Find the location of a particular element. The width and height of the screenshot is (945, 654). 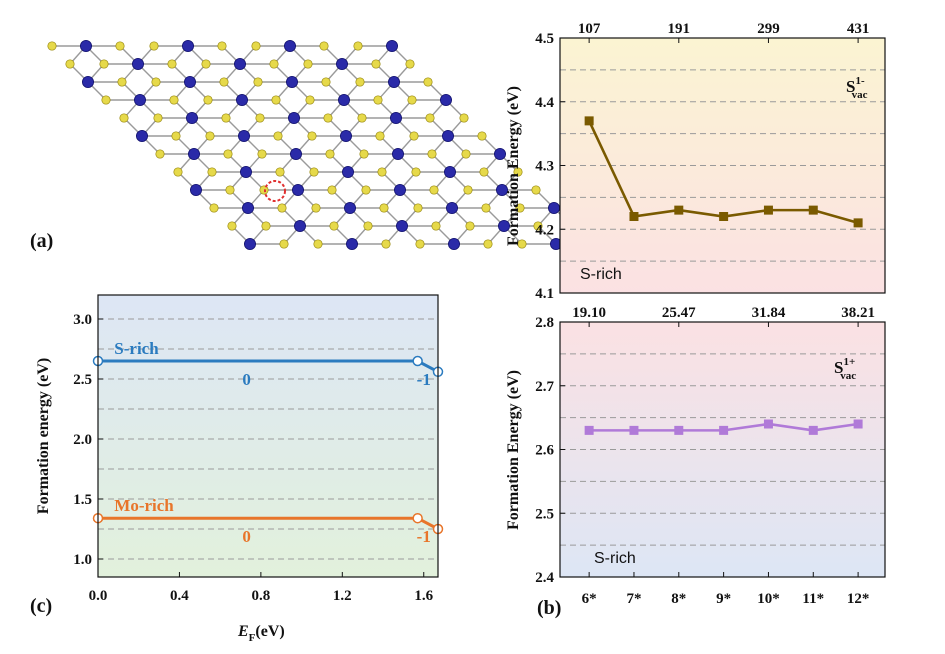

top-tick-label: 107 is located at coordinates (589, 29).